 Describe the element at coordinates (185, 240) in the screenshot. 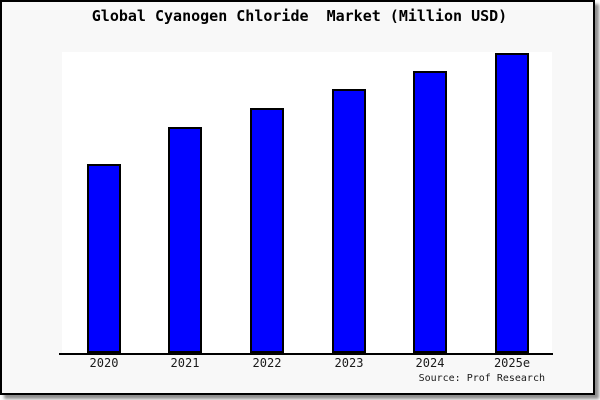

I see `bar-2021` at that location.